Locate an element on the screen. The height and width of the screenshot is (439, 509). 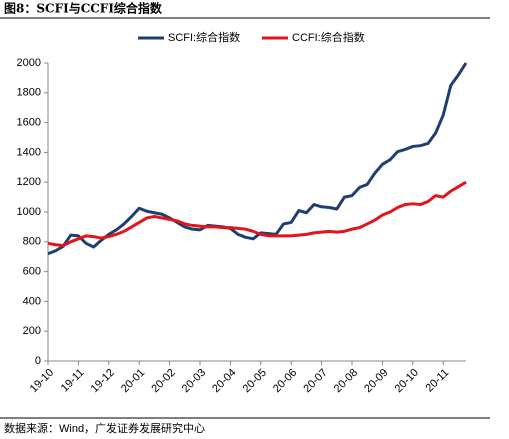
y-tick-label: 1000 is located at coordinates (29, 212).